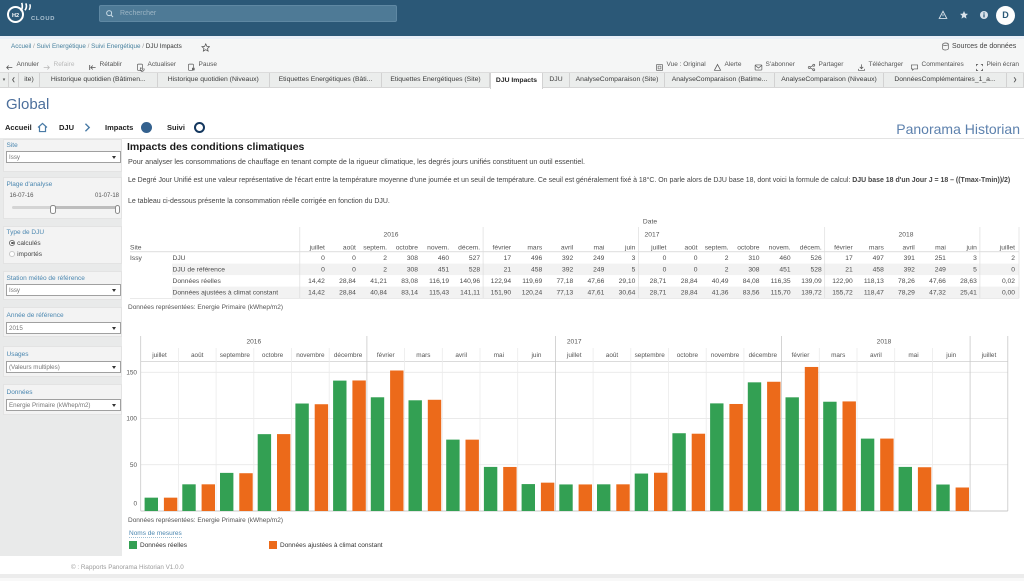 This screenshot has width=1024, height=581. Describe the element at coordinates (474, 258) in the screenshot. I see `svg-text: 527` at that location.